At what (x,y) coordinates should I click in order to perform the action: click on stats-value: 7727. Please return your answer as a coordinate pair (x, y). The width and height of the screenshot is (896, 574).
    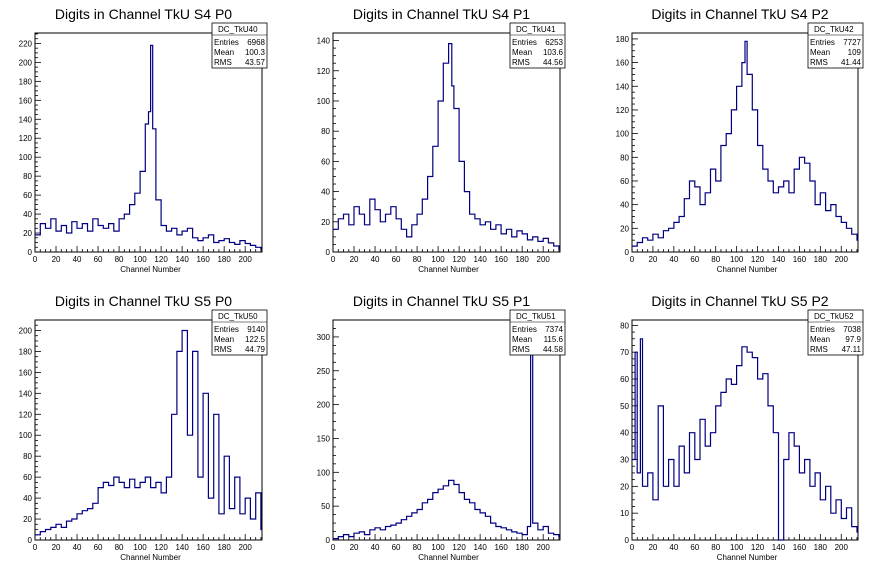
    Looking at the image, I should click on (852, 42).